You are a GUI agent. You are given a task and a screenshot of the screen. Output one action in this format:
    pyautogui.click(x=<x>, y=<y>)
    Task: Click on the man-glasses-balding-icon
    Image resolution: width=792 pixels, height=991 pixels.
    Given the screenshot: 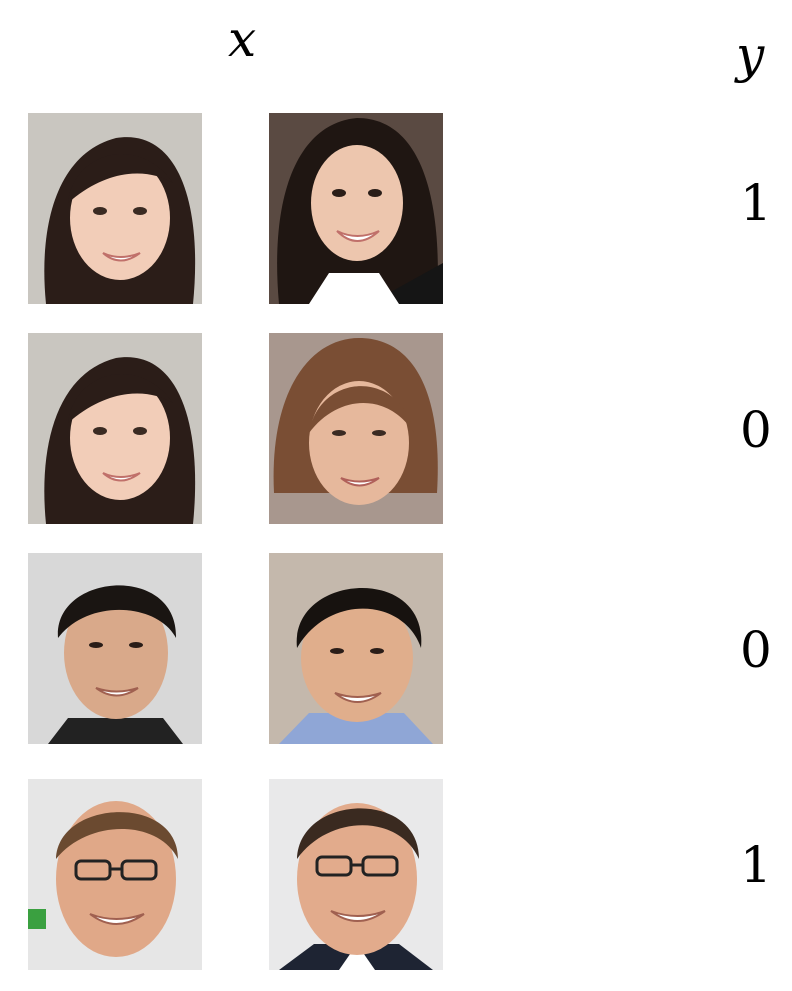 What is the action you would take?
    pyautogui.click(x=115, y=874)
    